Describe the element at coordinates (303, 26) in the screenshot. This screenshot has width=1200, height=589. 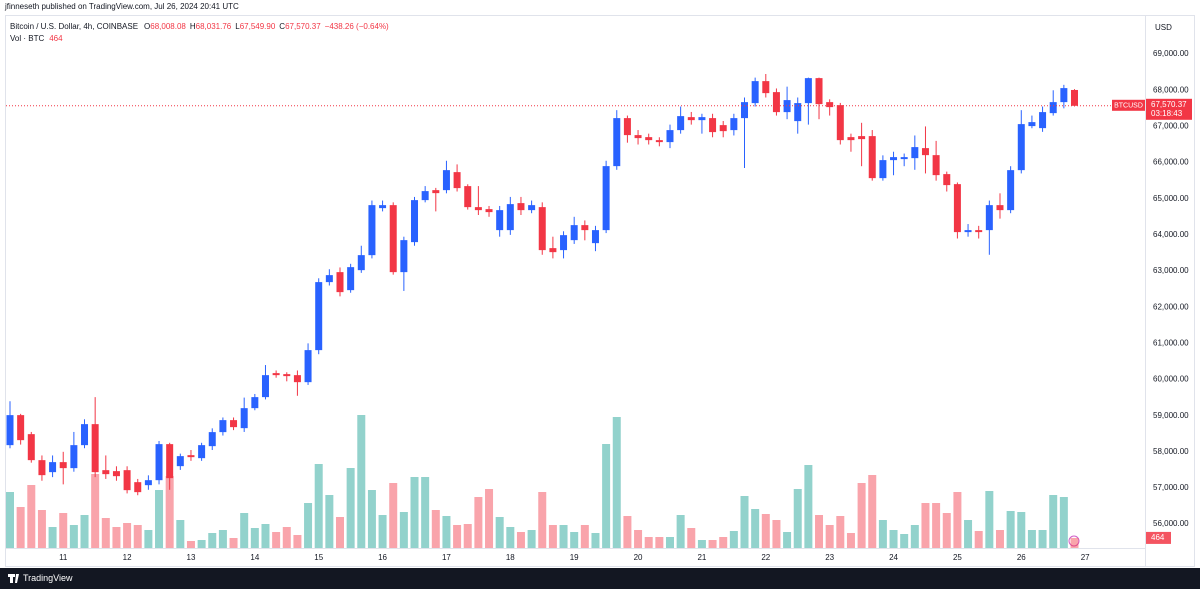
I see `legend-field-value: 67,570.37` at that location.